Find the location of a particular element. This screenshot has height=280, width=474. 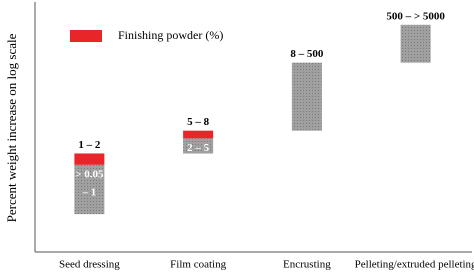

x-tick-label: Encrusting is located at coordinates (307, 265).